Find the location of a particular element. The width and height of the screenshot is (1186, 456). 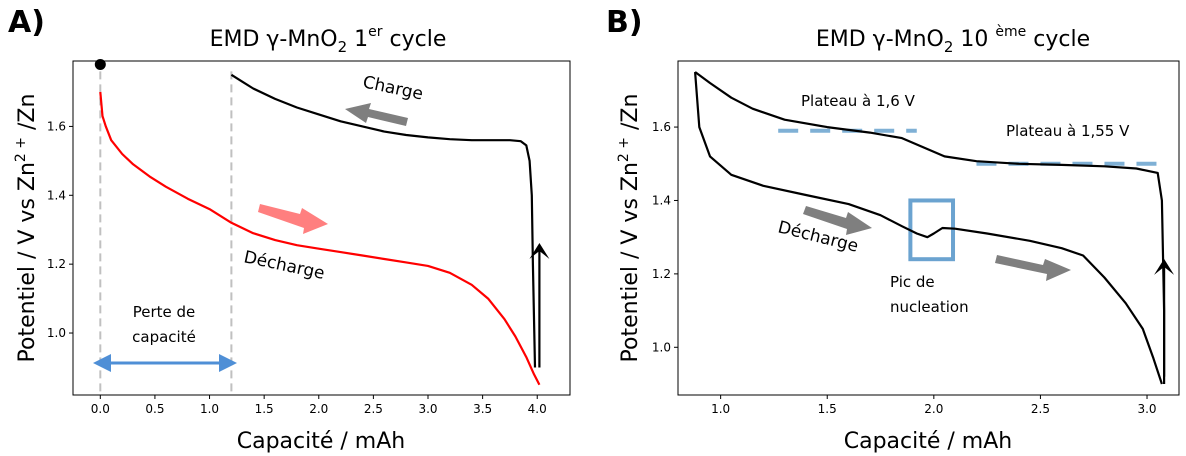

x-tick-label: 0.0 is located at coordinates (100, 409).